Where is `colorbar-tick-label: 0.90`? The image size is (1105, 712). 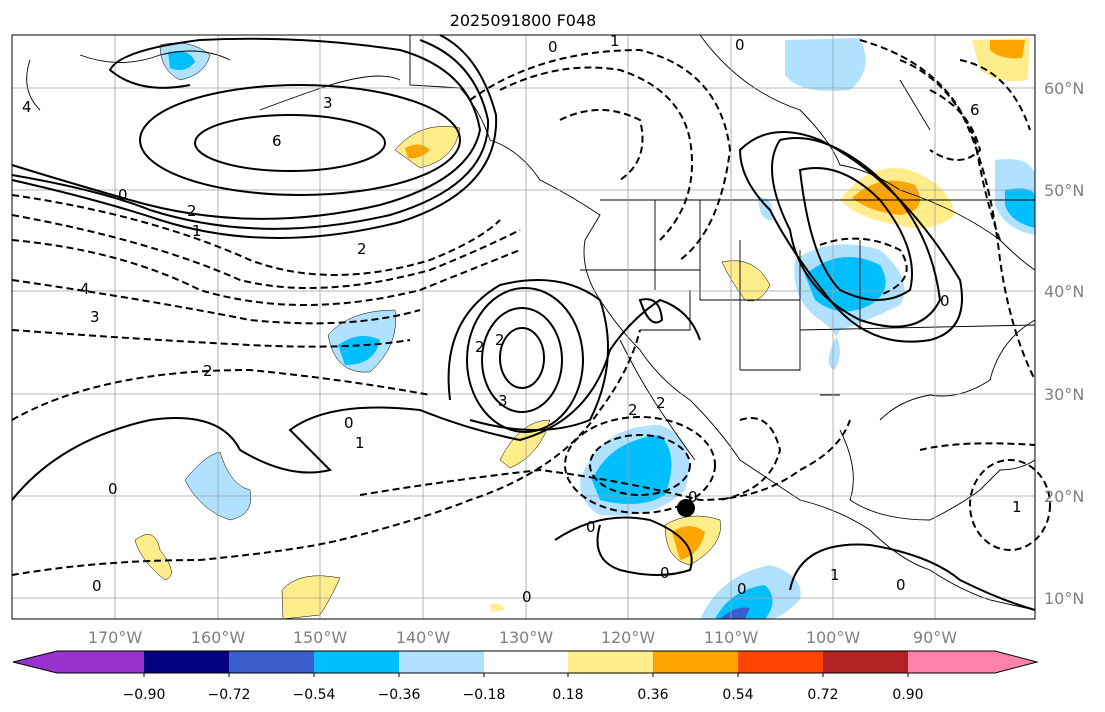
colorbar-tick-label: 0.90 is located at coordinates (907, 695).